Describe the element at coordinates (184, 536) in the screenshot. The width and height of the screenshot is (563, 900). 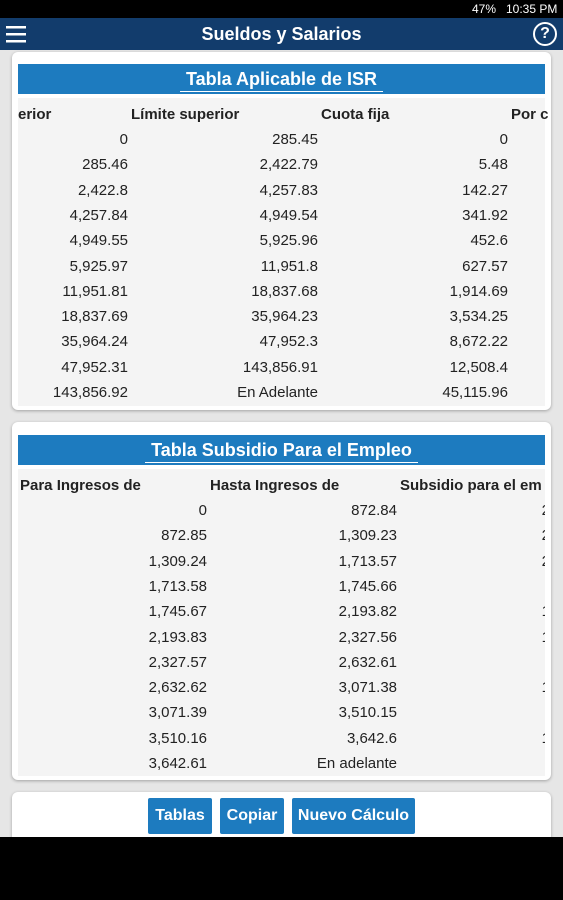
I see `table-cell: 872.85` at that location.